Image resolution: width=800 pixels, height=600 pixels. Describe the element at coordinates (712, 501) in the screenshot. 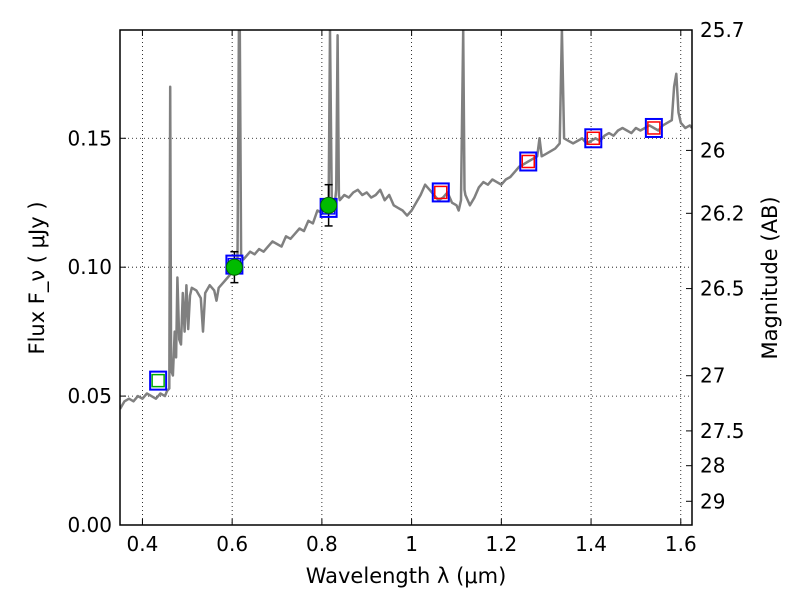

I see `right-tick-label: 29` at that location.